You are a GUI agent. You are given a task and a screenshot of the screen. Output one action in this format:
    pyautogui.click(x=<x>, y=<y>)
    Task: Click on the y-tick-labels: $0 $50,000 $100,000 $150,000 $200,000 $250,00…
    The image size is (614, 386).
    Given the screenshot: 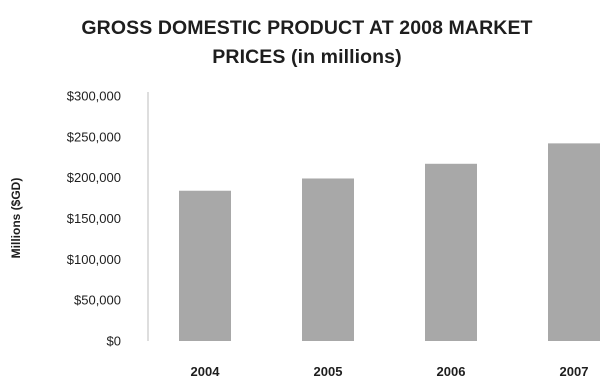 What is the action you would take?
    pyautogui.click(x=94, y=219)
    